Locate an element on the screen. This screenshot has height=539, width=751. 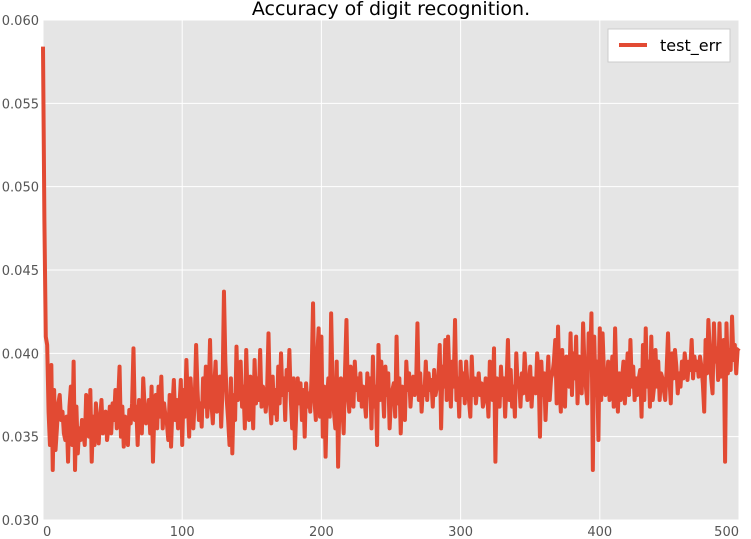
y-tick-label: 0.035 is located at coordinates (20, 438).